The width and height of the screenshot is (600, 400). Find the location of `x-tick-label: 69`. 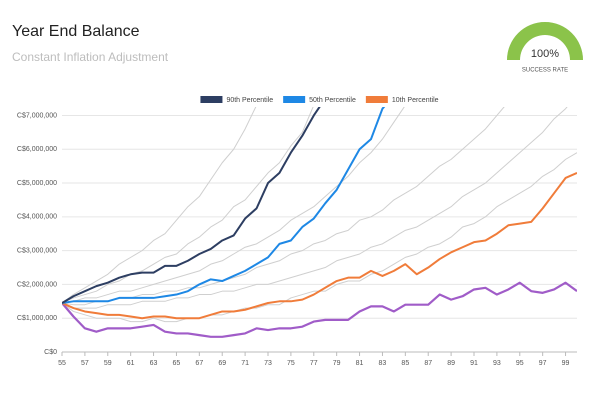

x-tick-label: 69 is located at coordinates (222, 363).